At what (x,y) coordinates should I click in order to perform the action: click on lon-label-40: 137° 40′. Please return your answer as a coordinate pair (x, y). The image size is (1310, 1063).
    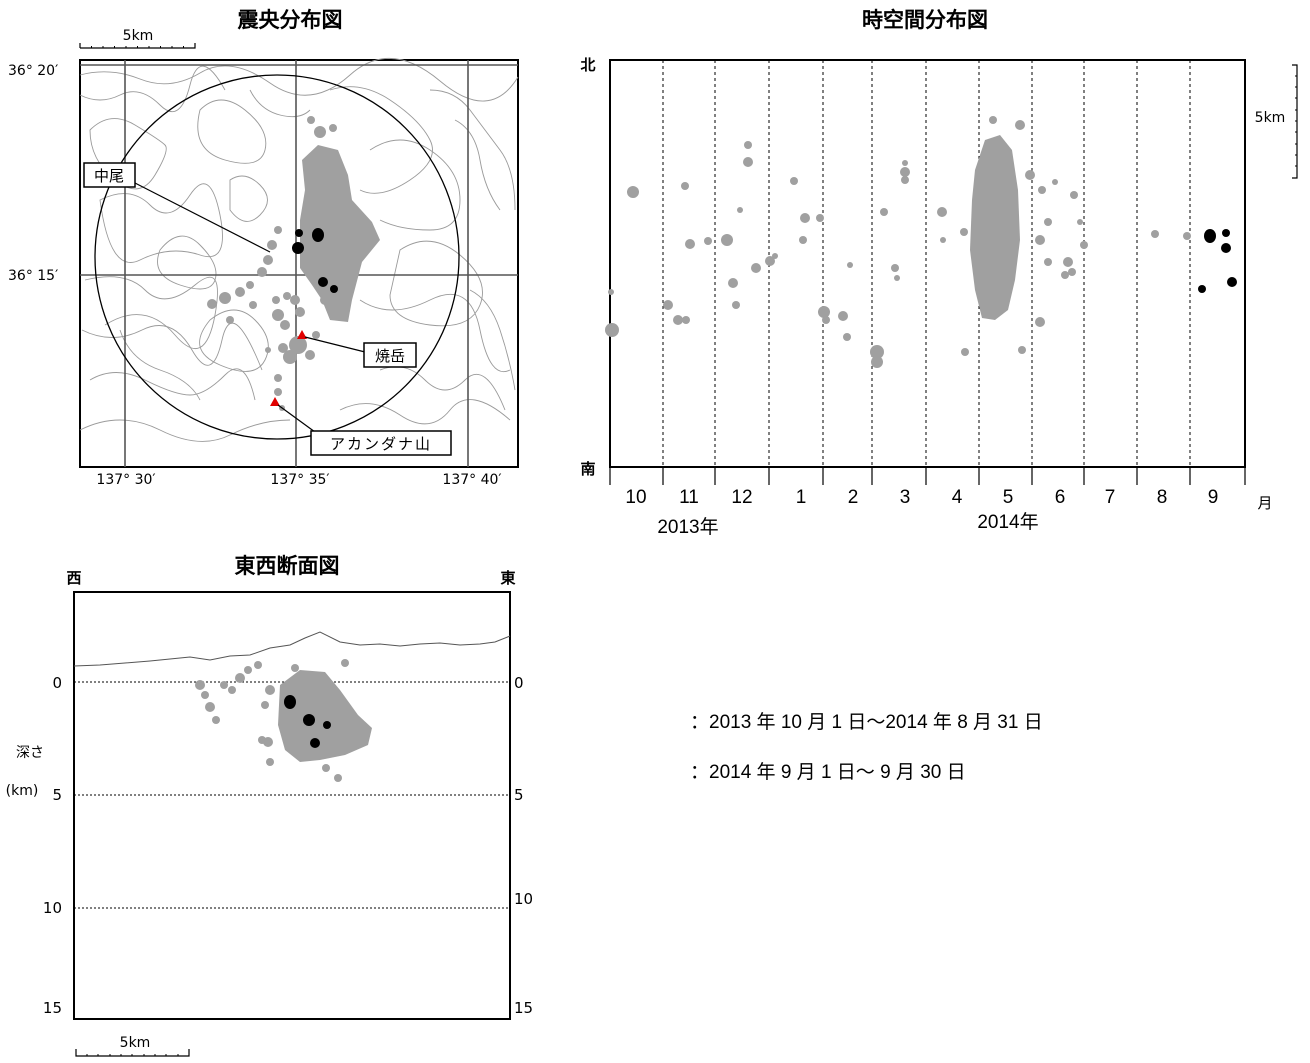
    Looking at the image, I should click on (471, 480).